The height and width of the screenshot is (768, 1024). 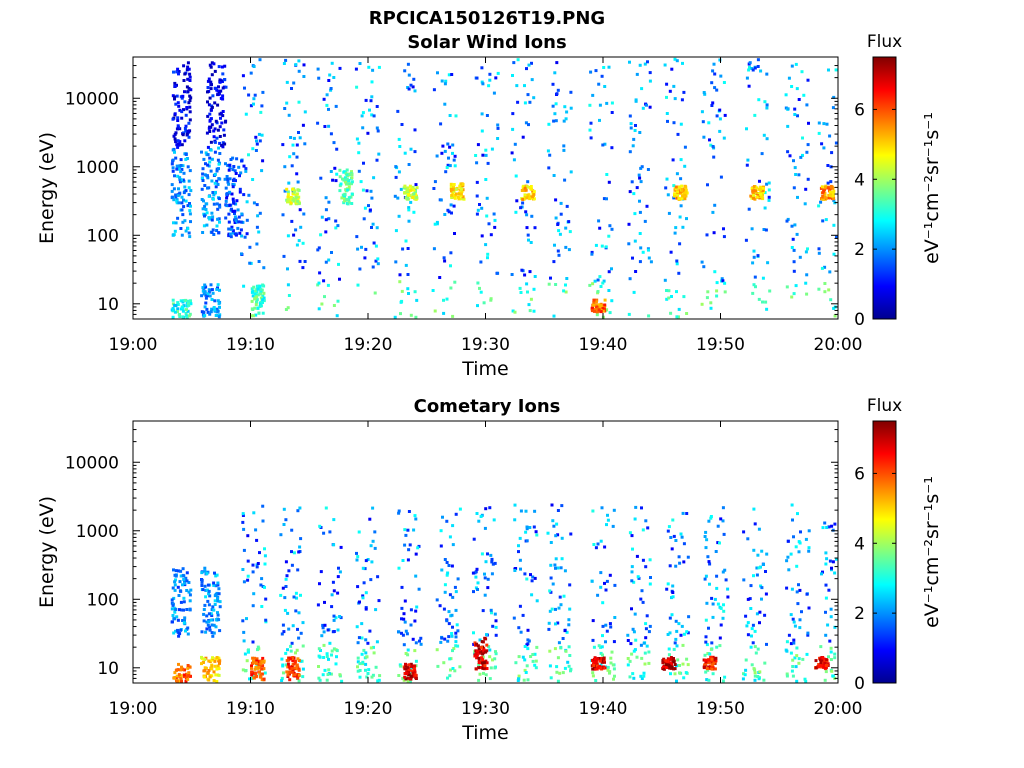 What do you see at coordinates (932, 552) in the screenshot?
I see `cometary-colorbar-label: eV⁻¹cm⁻²sr⁻¹s⁻¹` at bounding box center [932, 552].